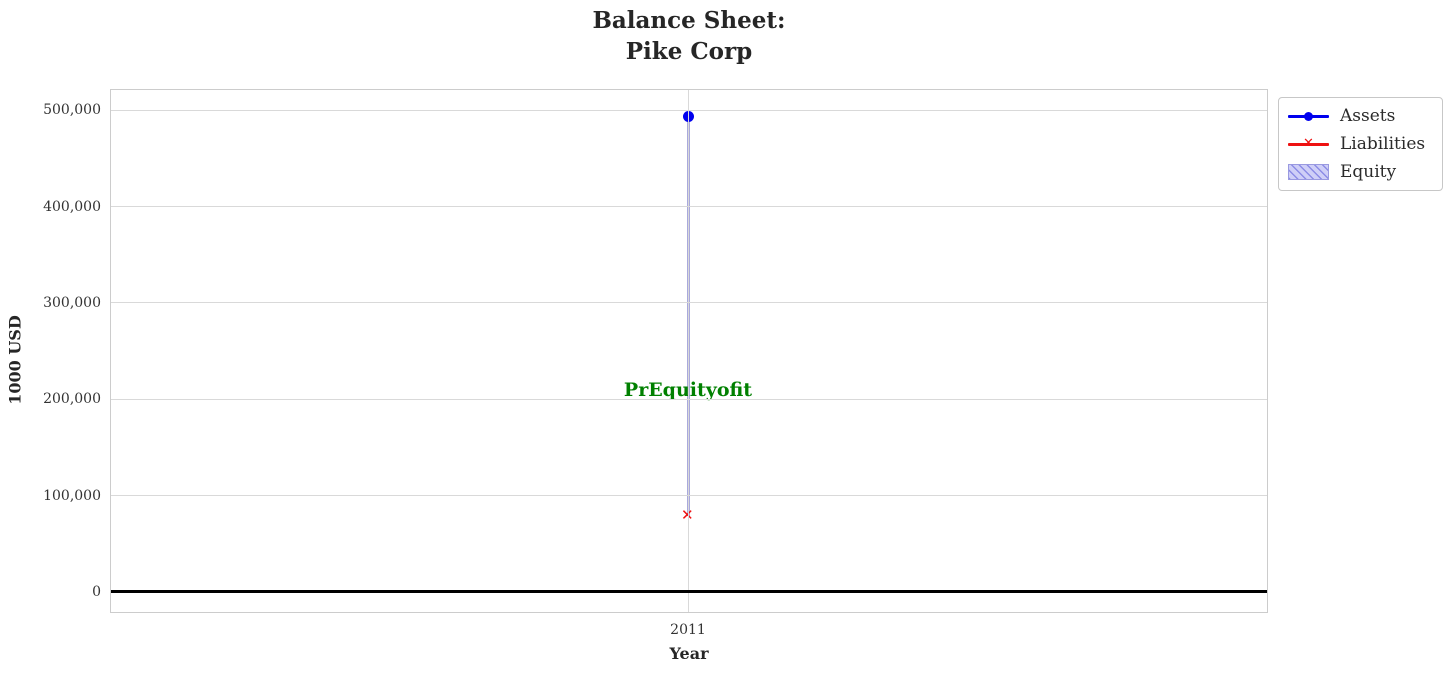 This screenshot has width=1454, height=676. Describe the element at coordinates (15, 360) in the screenshot. I see `y-axis-label: 1000 USD` at that location.